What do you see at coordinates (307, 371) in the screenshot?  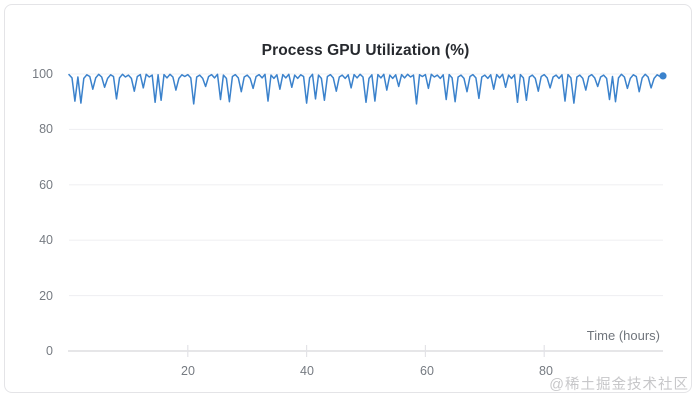 I see `x-tick-label-40: 40` at bounding box center [307, 371].